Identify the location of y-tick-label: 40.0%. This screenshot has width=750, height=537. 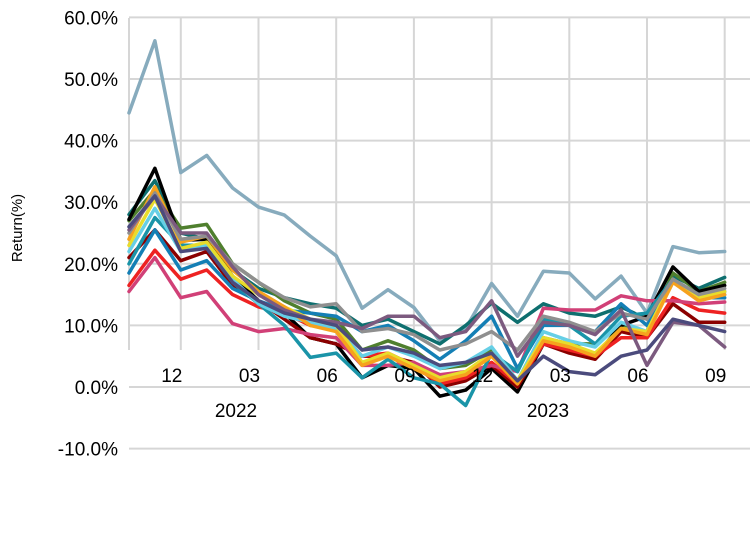
(91, 142).